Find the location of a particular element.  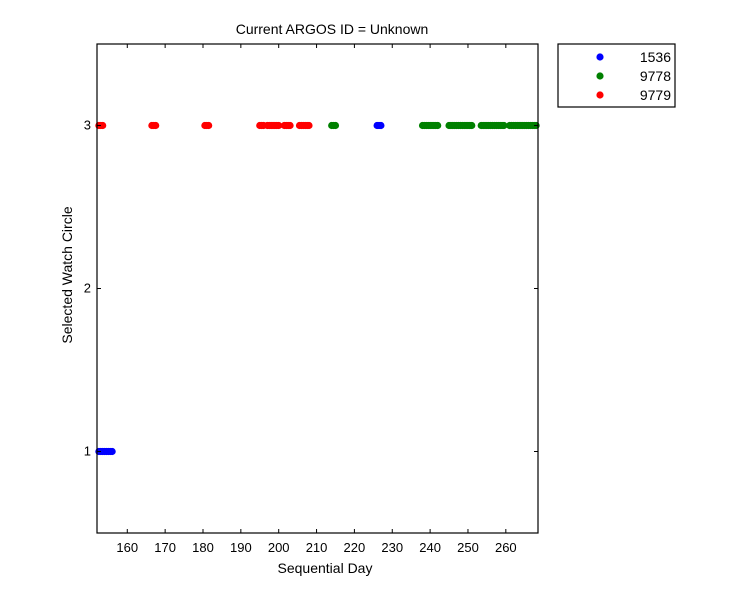

x-tick-label: 200 is located at coordinates (279, 547).